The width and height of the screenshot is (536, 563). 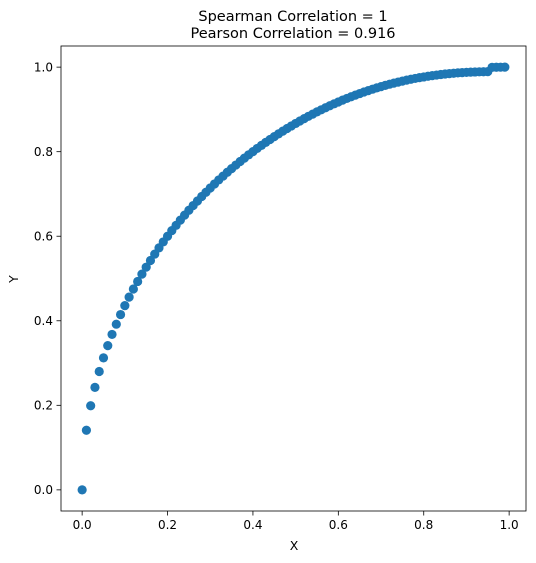 What do you see at coordinates (509, 525) in the screenshot?
I see `x-tick-label: 1.0` at bounding box center [509, 525].